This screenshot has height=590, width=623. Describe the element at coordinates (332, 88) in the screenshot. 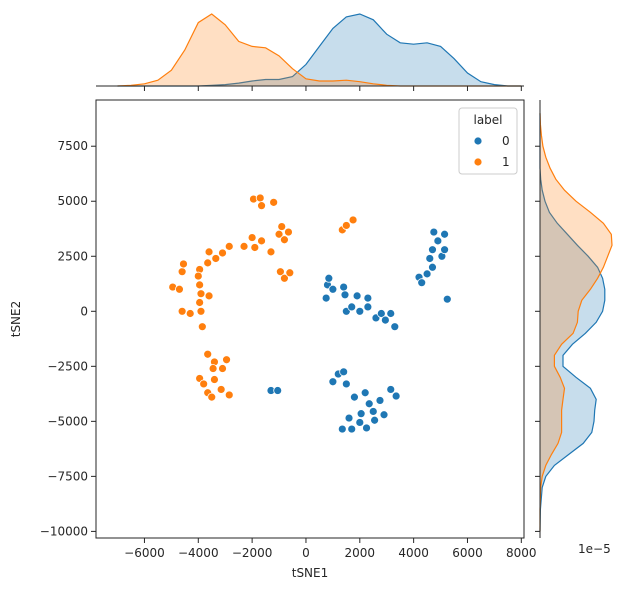

I see `marginal-top-ticks` at that location.